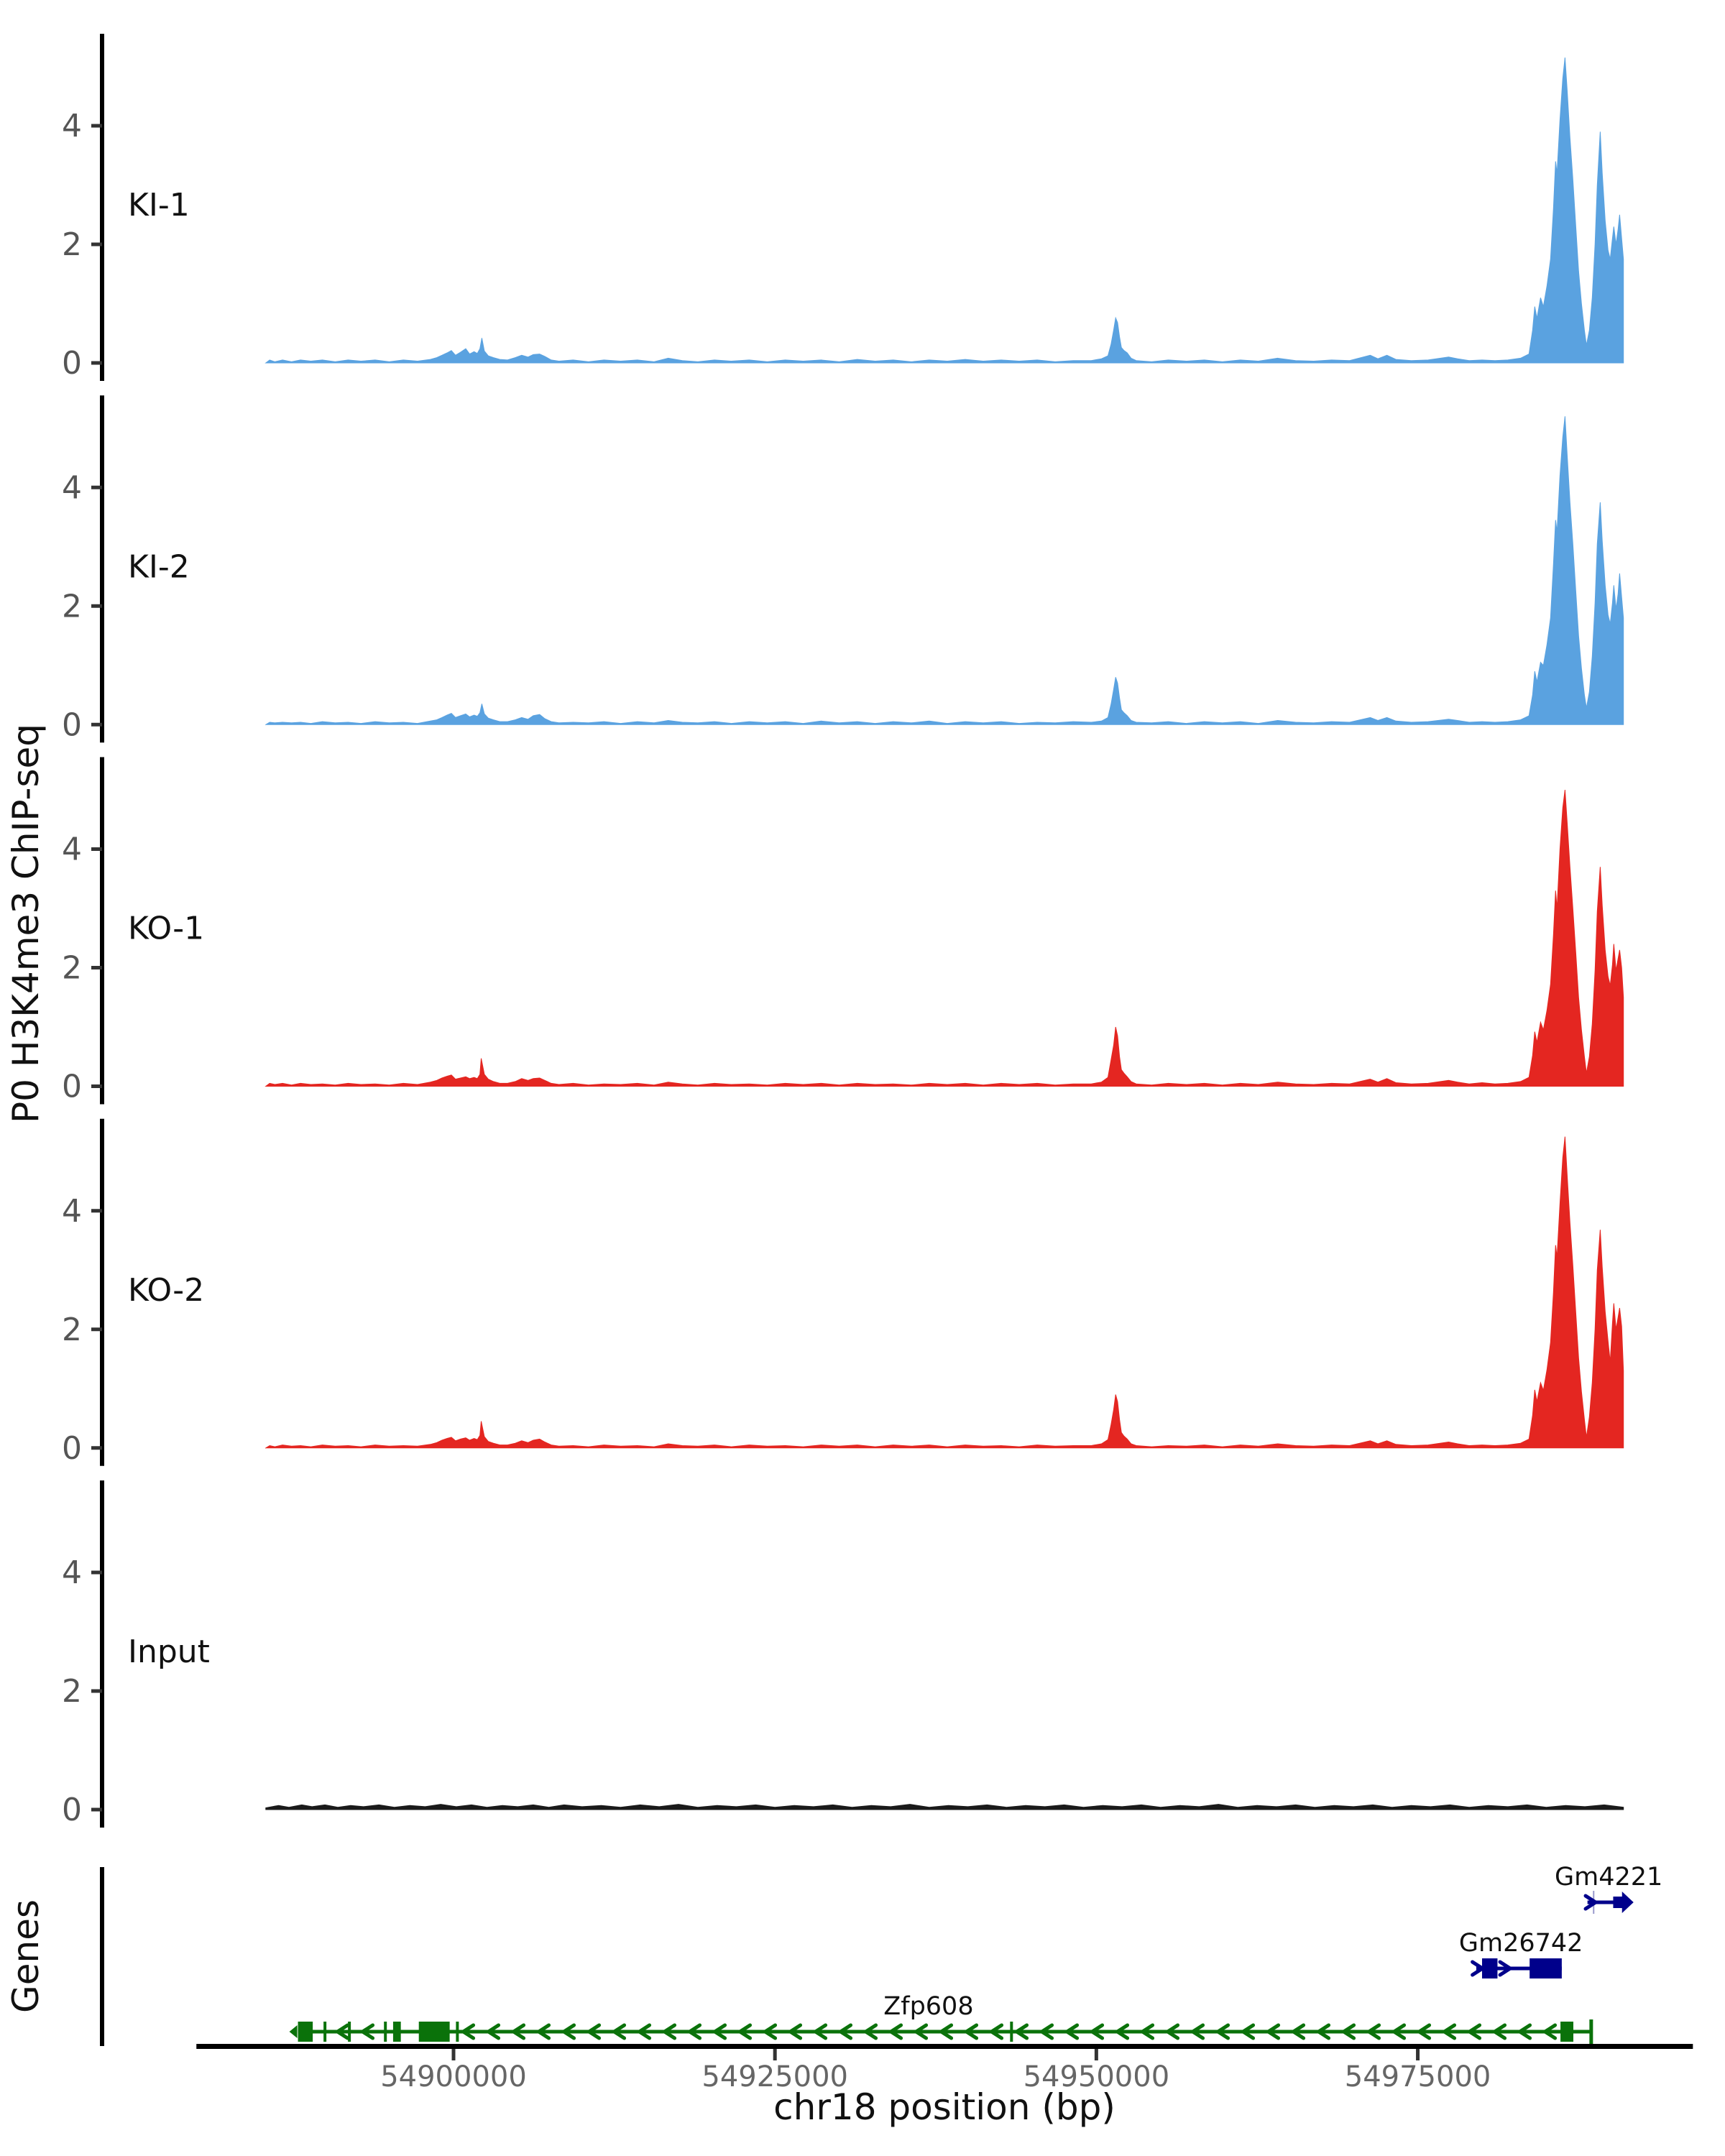 Image resolution: width=1725 pixels, height=2156 pixels. Describe the element at coordinates (1521, 1944) in the screenshot. I see `gene-label-Gm26742: Gm26742` at that location.